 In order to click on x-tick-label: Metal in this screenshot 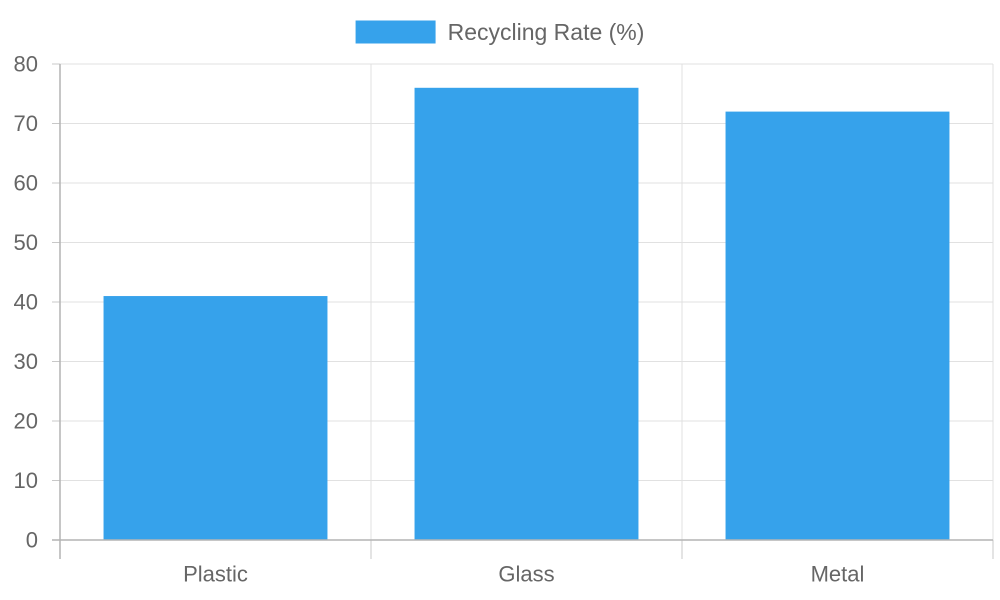, I will do `click(838, 574)`.